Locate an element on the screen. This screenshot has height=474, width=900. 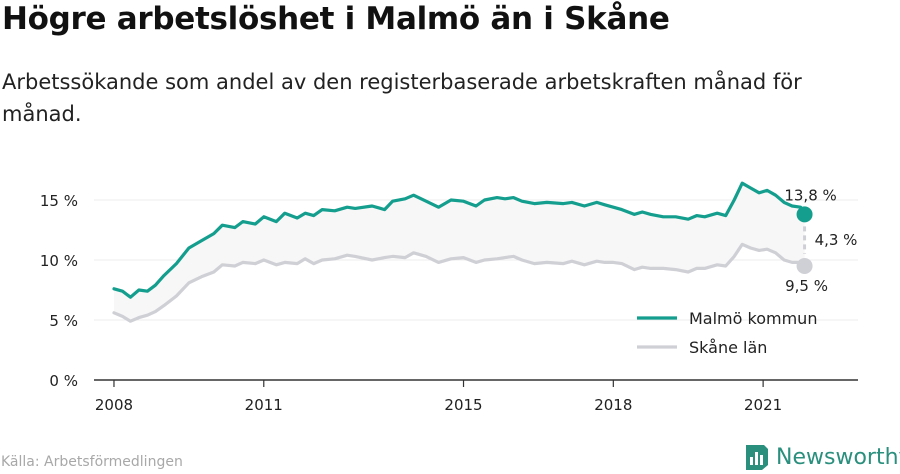
x-tick-label: 2008 is located at coordinates (114, 405).